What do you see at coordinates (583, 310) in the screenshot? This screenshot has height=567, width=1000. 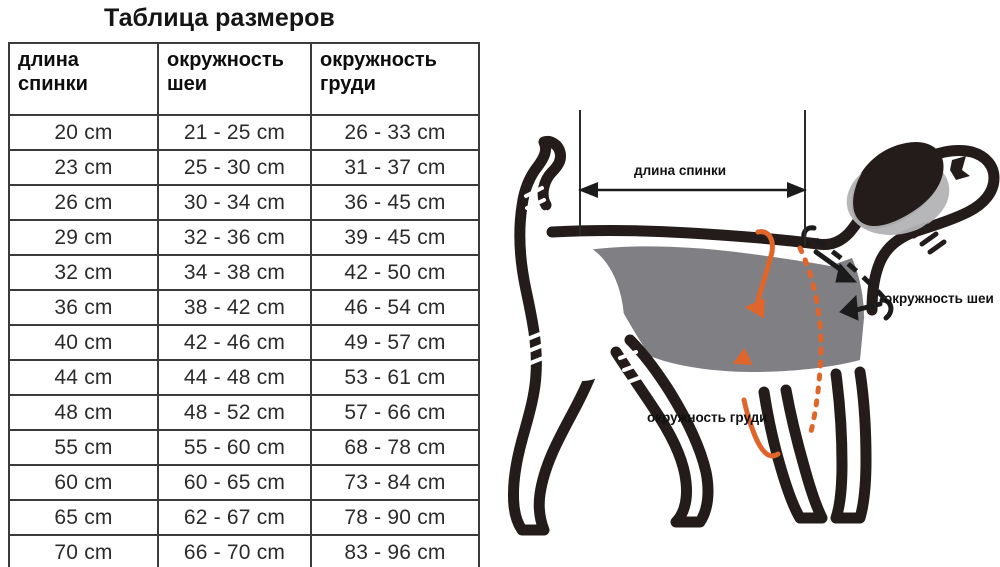 I see `dog-hip-patch` at bounding box center [583, 310].